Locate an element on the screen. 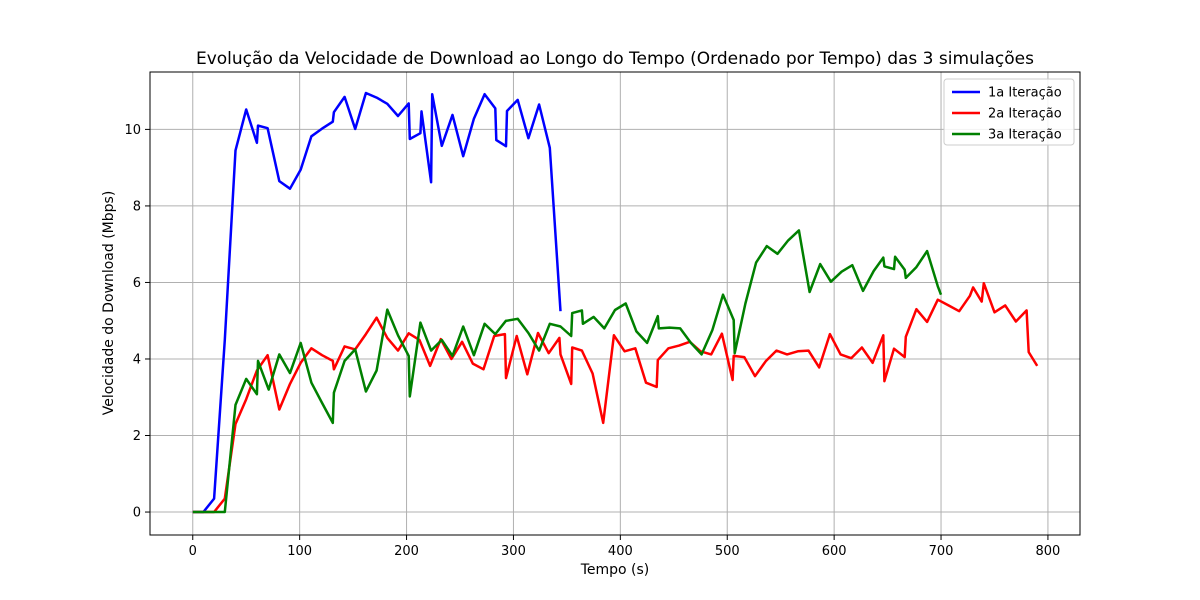 The image size is (1200, 600). y-tick-label: 0 is located at coordinates (137, 513).